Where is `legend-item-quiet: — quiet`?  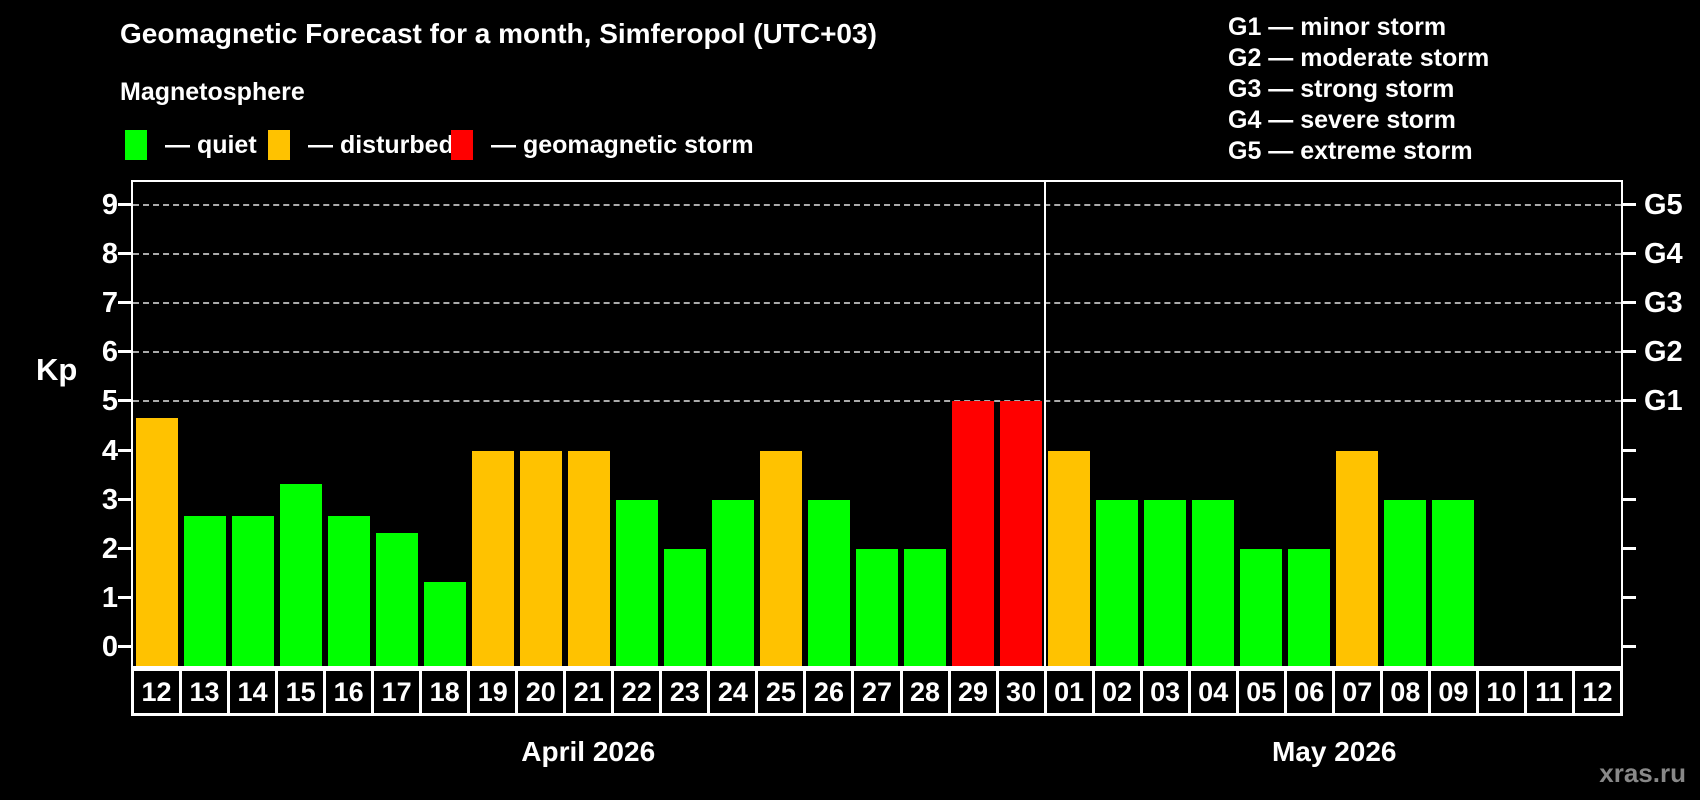 legend-item-quiet: — quiet is located at coordinates (191, 145).